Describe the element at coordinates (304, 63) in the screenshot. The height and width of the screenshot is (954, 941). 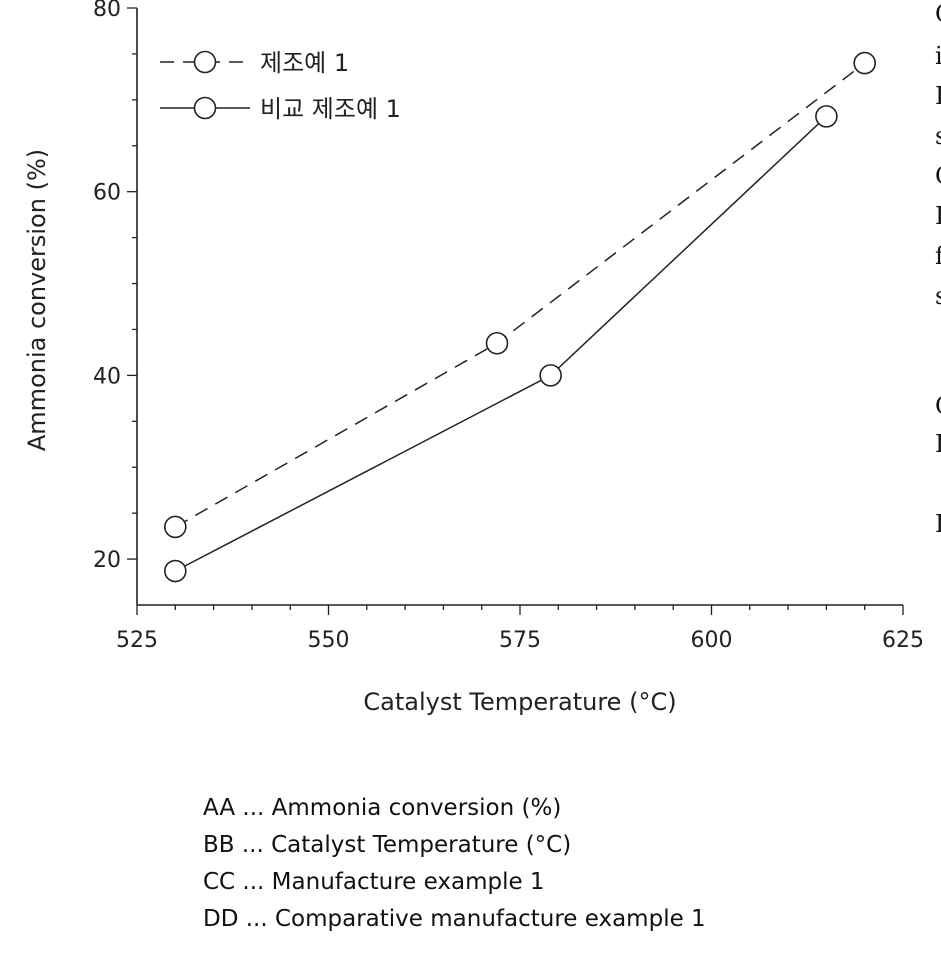
I see `legend-label-1: 제조예 1` at that location.